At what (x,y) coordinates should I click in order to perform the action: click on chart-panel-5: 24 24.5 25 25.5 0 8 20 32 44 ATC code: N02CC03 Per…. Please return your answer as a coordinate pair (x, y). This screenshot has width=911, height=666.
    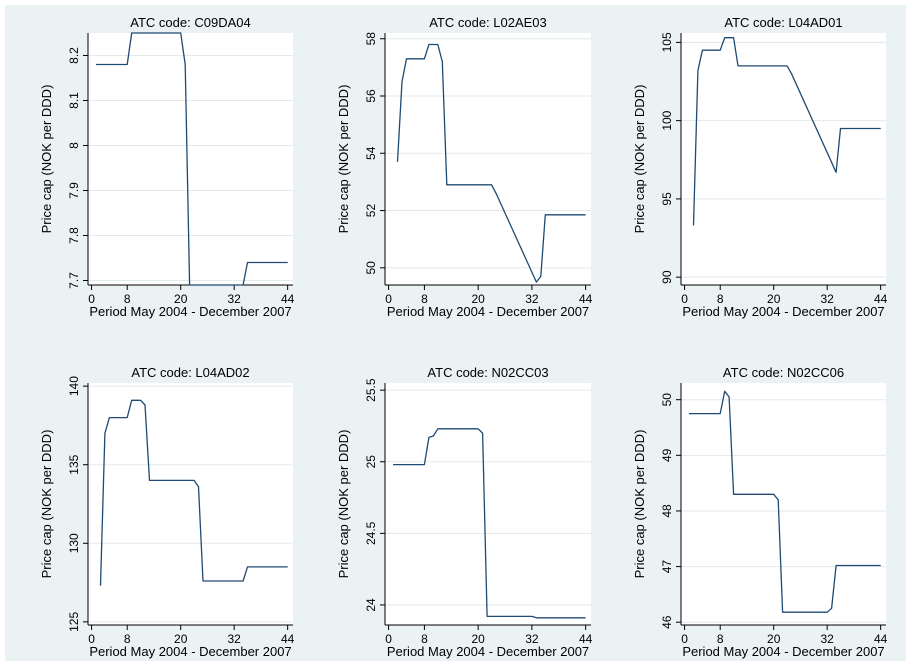
    Looking at the image, I should click on (464, 512).